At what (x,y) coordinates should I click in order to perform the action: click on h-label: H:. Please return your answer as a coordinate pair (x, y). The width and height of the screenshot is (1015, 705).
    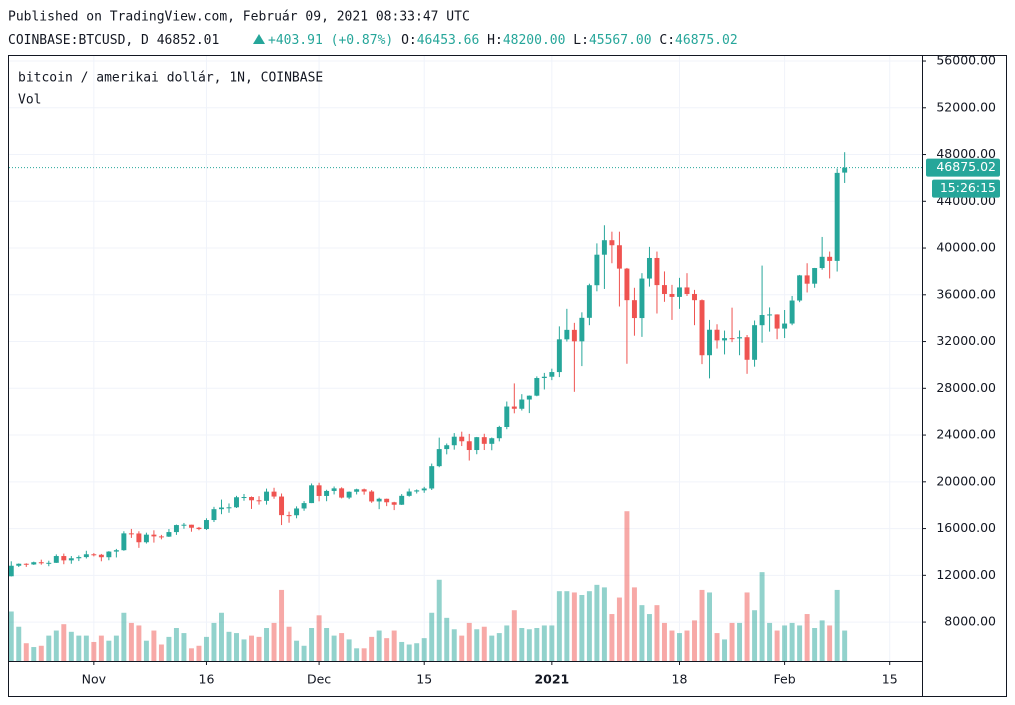
    Looking at the image, I should click on (495, 40).